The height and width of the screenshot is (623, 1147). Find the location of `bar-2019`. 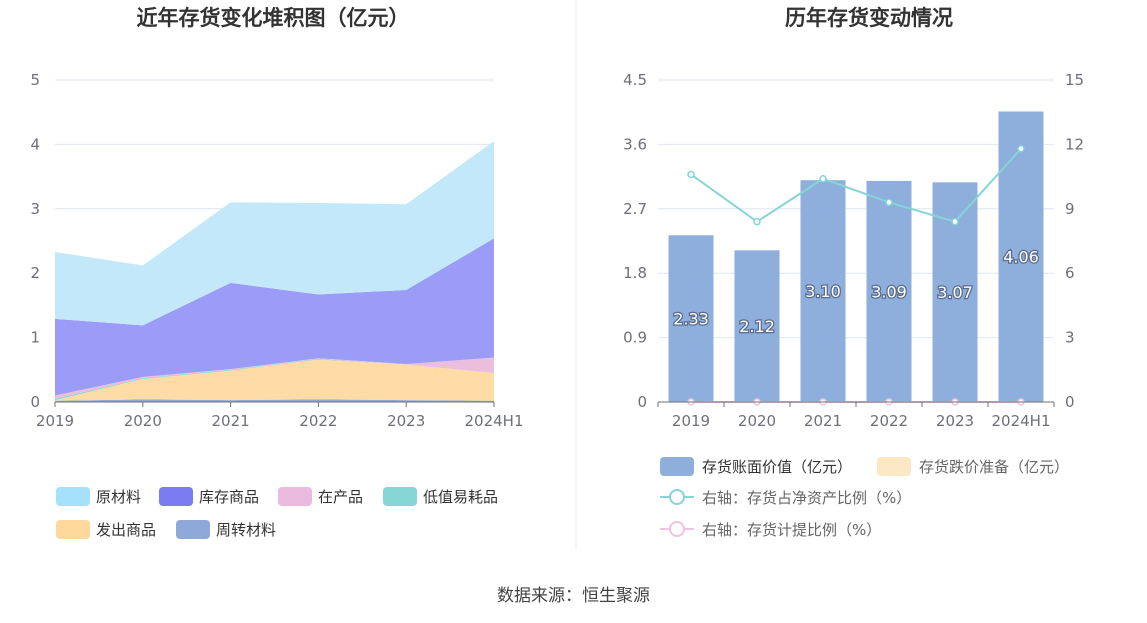

bar-2019 is located at coordinates (691, 318).